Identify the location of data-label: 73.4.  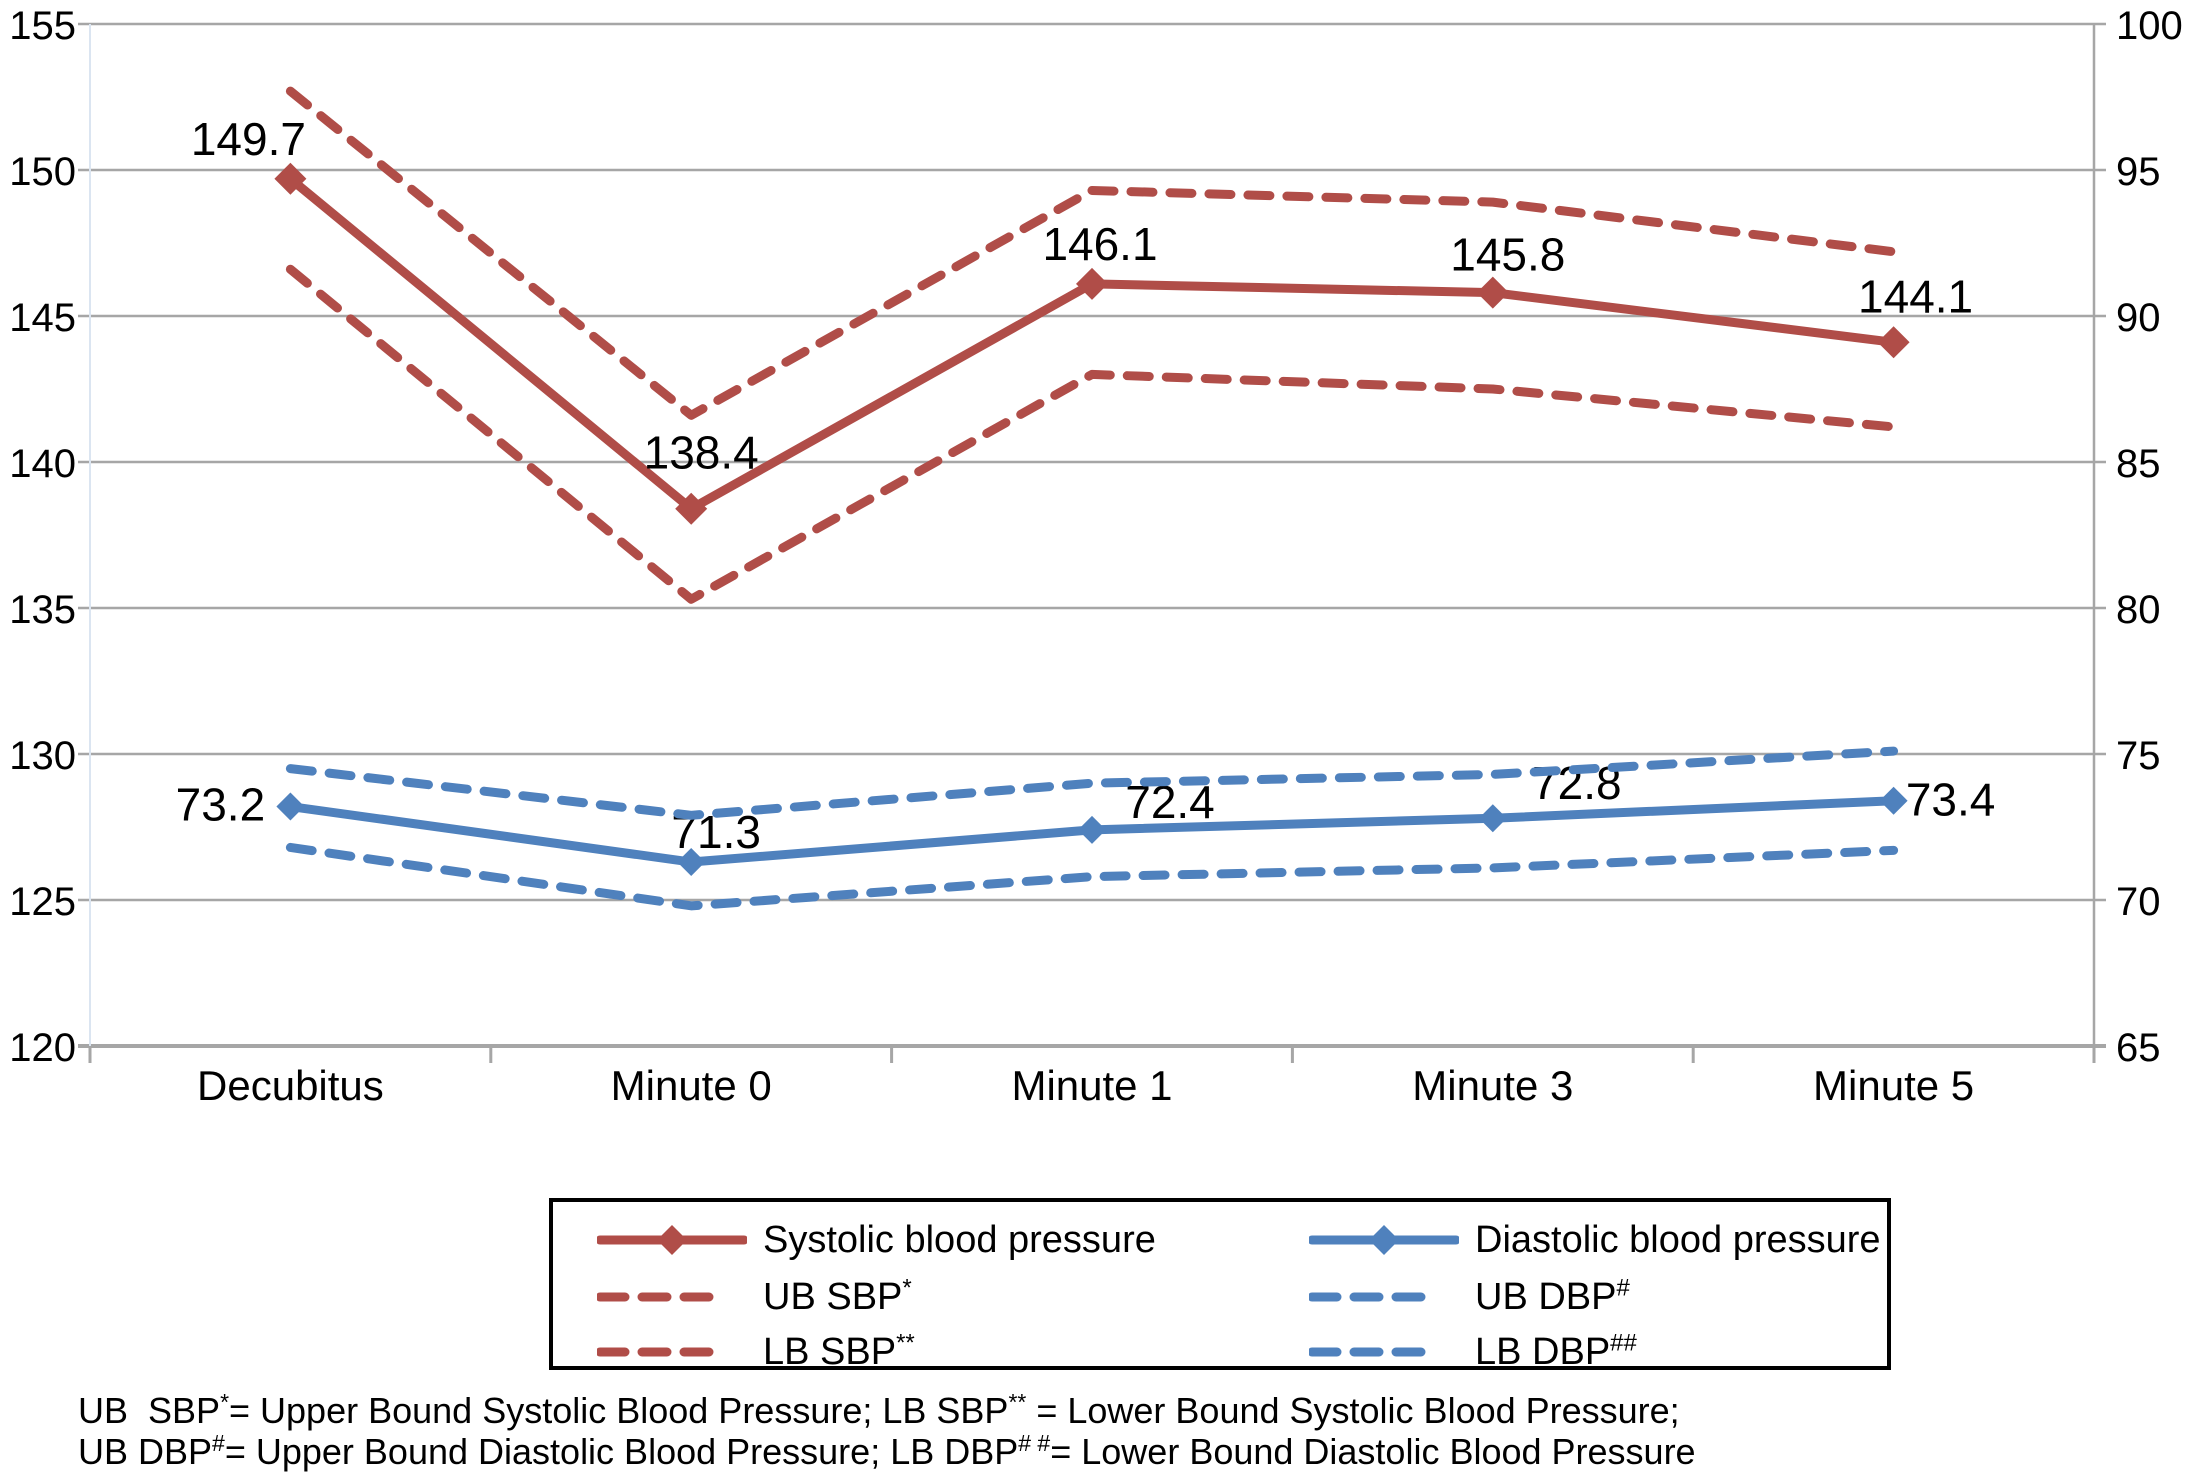
(1951, 800).